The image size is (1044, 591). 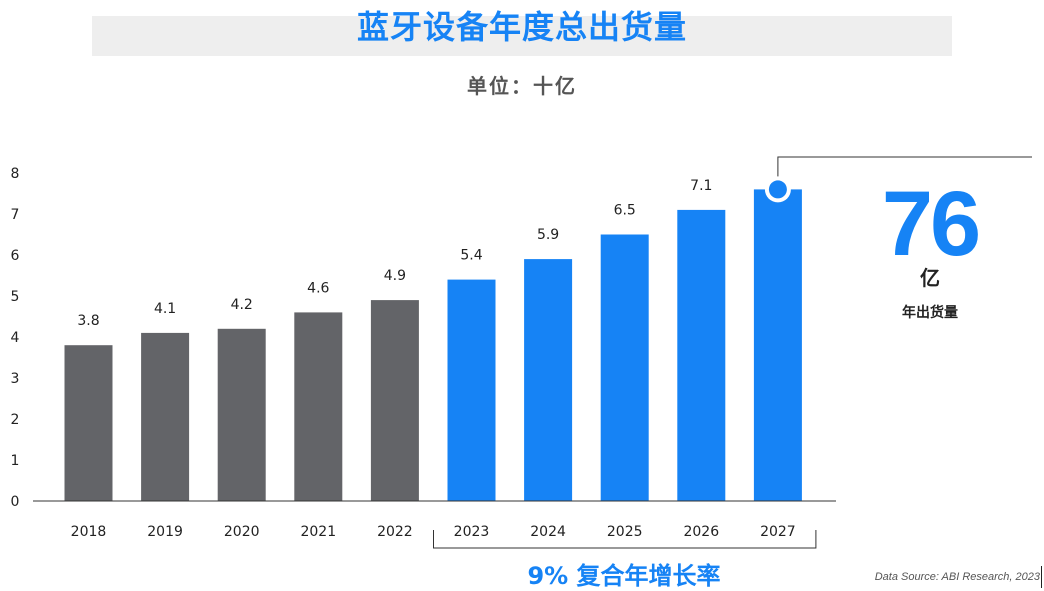 I want to click on x-tick-label: 2020, so click(x=242, y=532).